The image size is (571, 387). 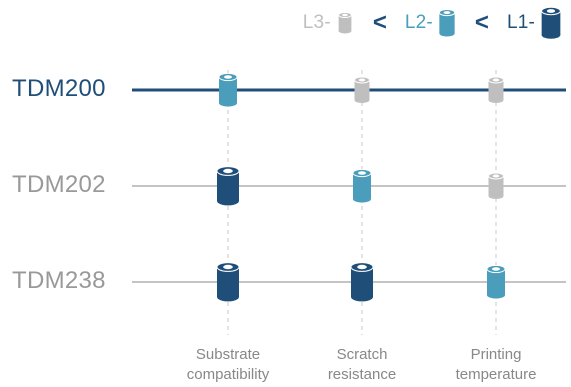 I want to click on legend-label-l1: L1-, so click(x=520, y=22).